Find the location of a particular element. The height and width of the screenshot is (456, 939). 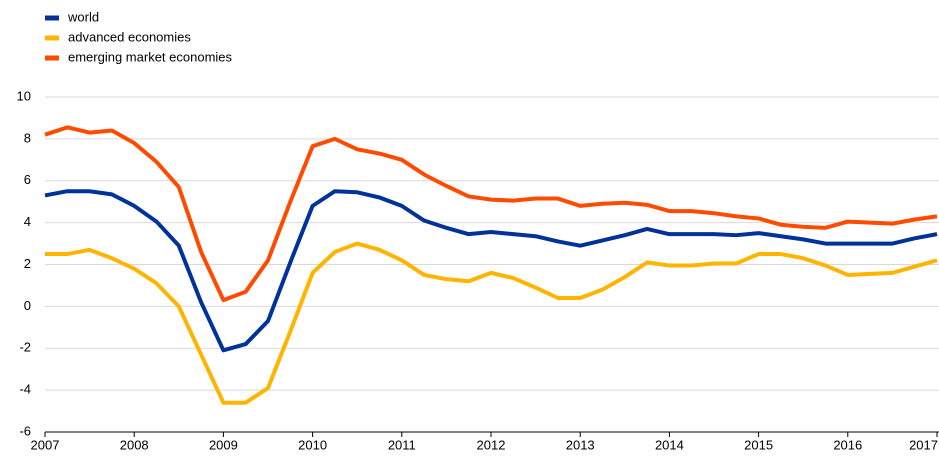

legend-label: world is located at coordinates (83, 16).